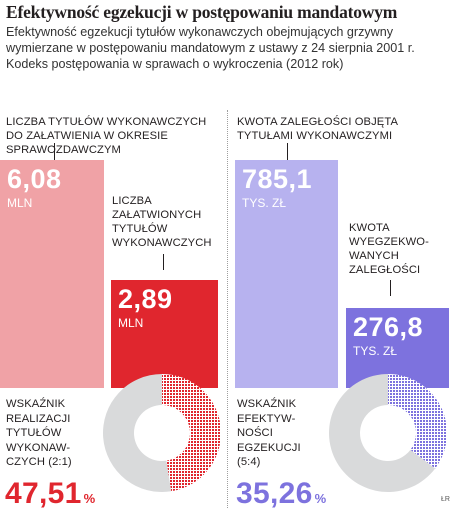 Image resolution: width=458 pixels, height=512 pixels. Describe the element at coordinates (140, 229) in the screenshot. I see `left-bar2-label-line: TYTUŁÓW` at that location.